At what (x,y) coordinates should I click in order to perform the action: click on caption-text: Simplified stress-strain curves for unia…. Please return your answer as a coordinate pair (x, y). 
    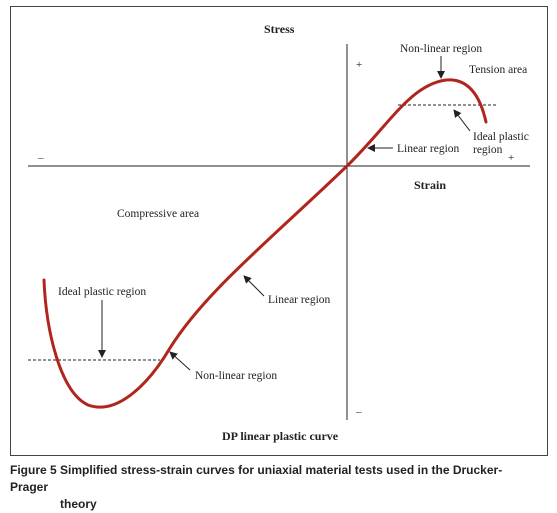
    Looking at the image, I should click on (256, 478).